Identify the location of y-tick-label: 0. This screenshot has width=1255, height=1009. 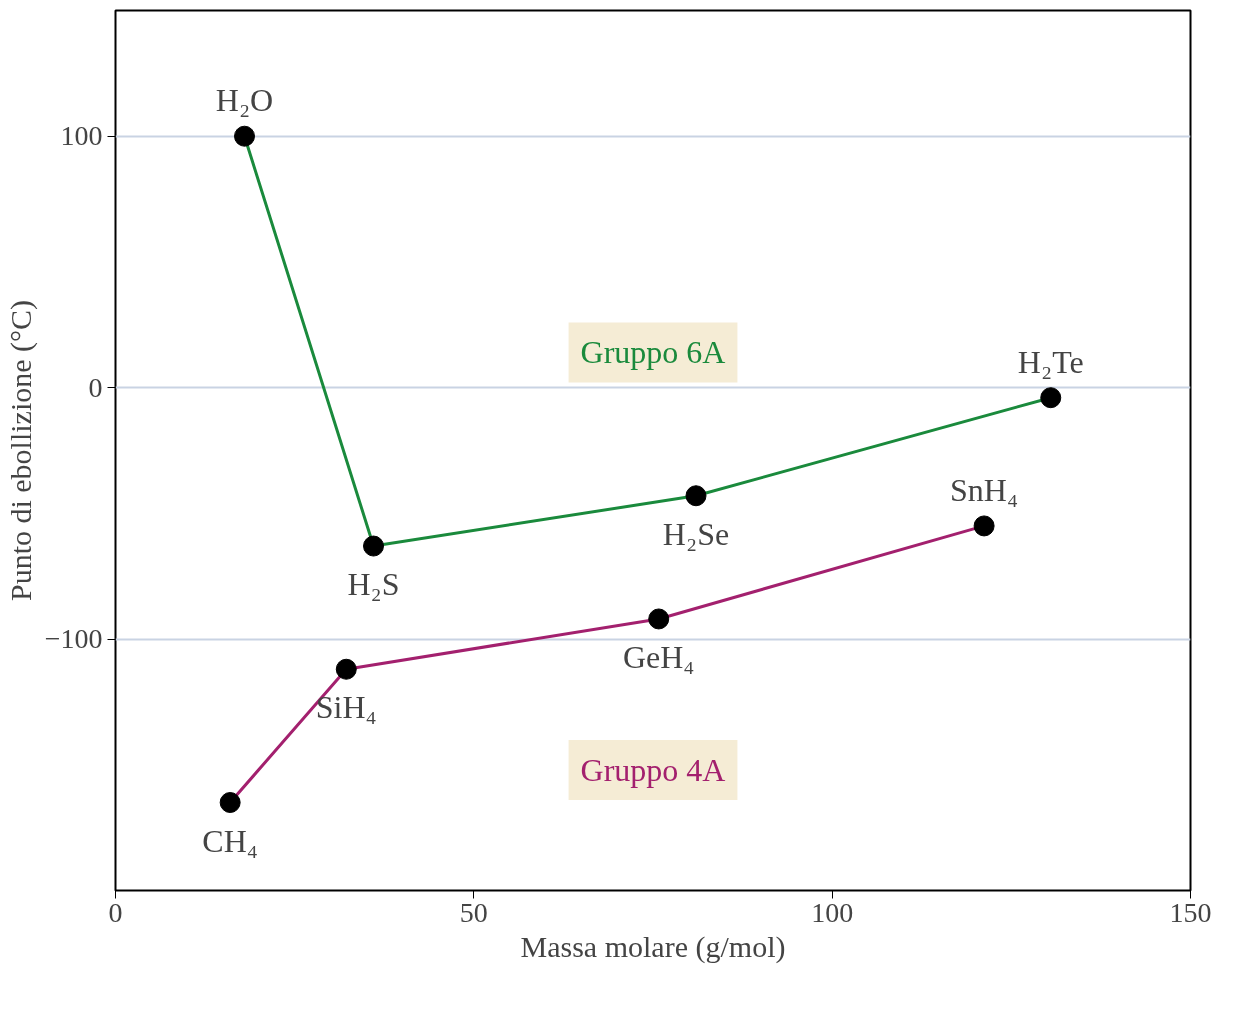
(95, 387).